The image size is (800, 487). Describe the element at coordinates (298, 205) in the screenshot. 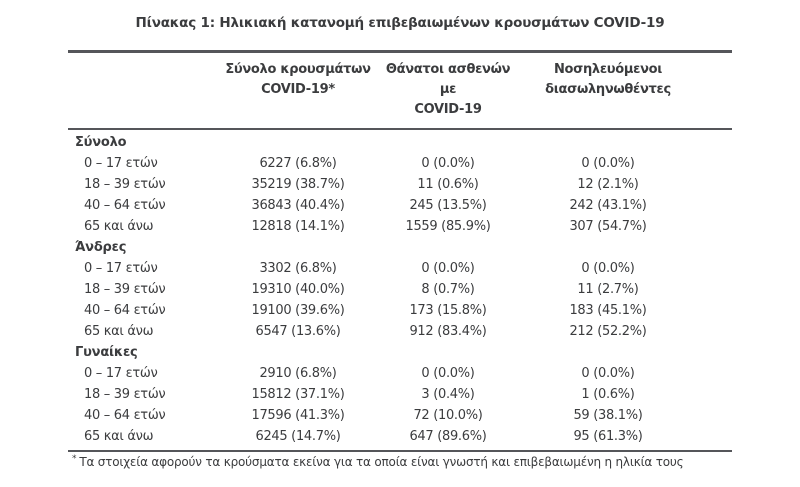

I see `cases-value: 36843 (40.4%)` at that location.